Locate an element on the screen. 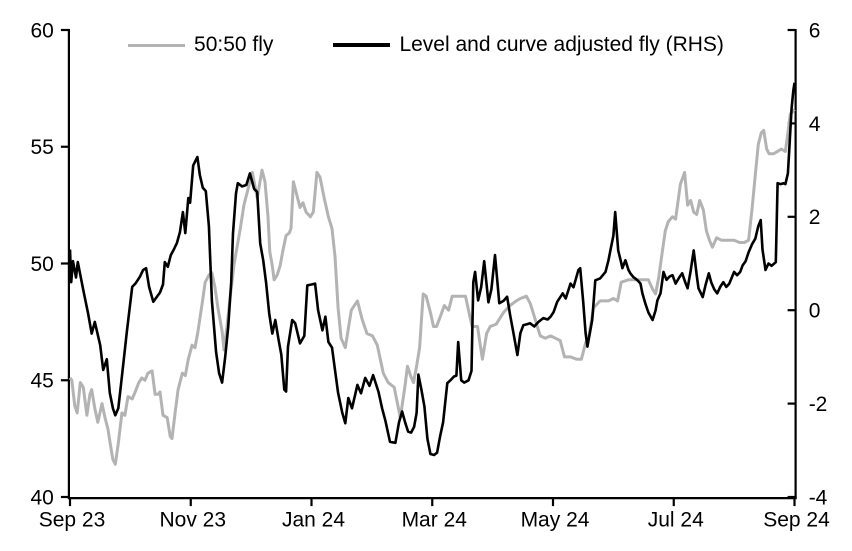 The height and width of the screenshot is (551, 852). left-y-axis-tick-label: 60 is located at coordinates (41, 30).